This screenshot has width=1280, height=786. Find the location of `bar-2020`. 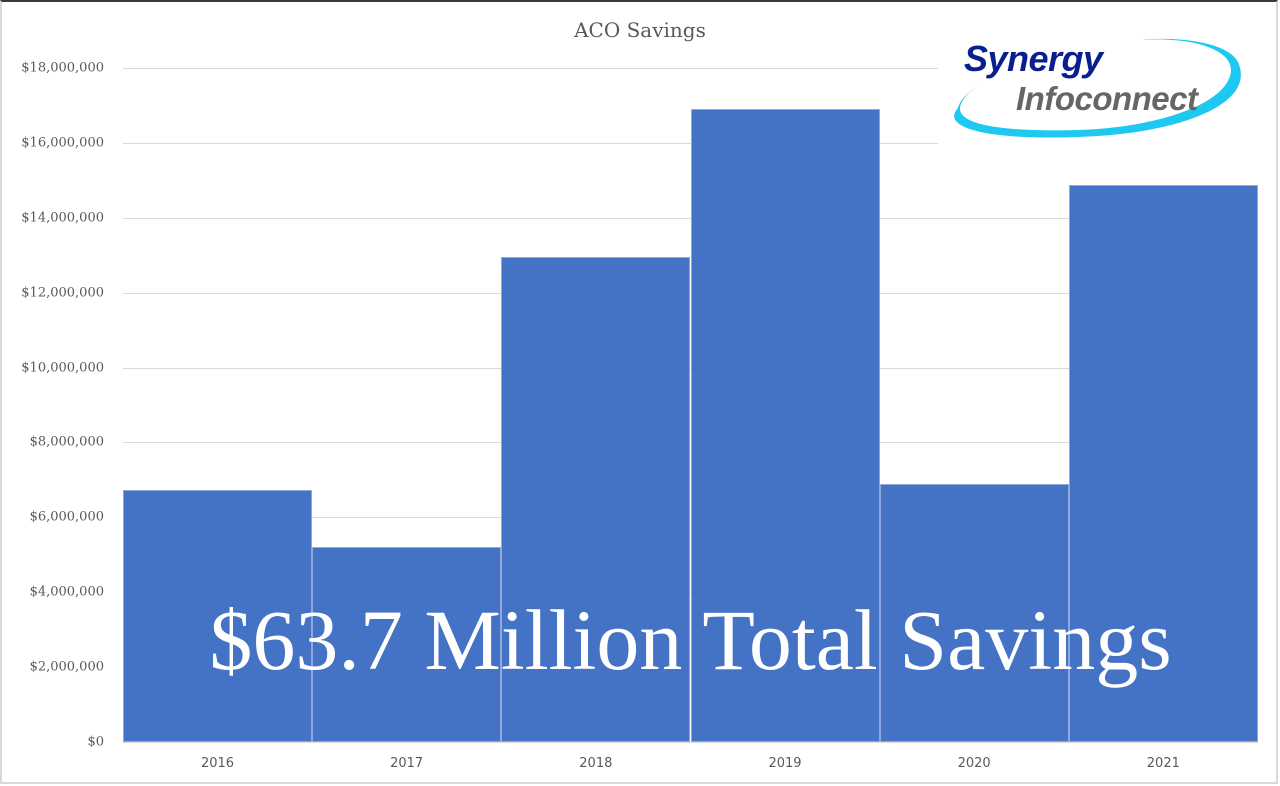

bar-2020 is located at coordinates (974, 613).